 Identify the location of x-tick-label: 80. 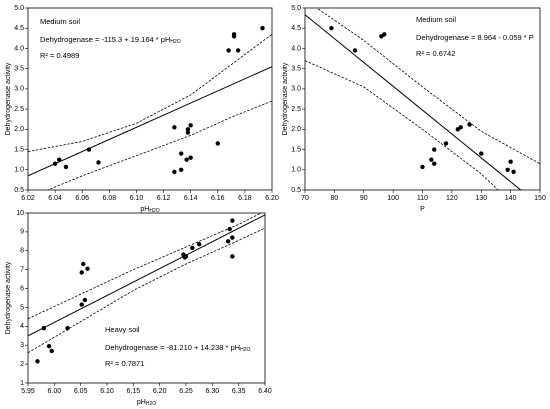
(334, 198).